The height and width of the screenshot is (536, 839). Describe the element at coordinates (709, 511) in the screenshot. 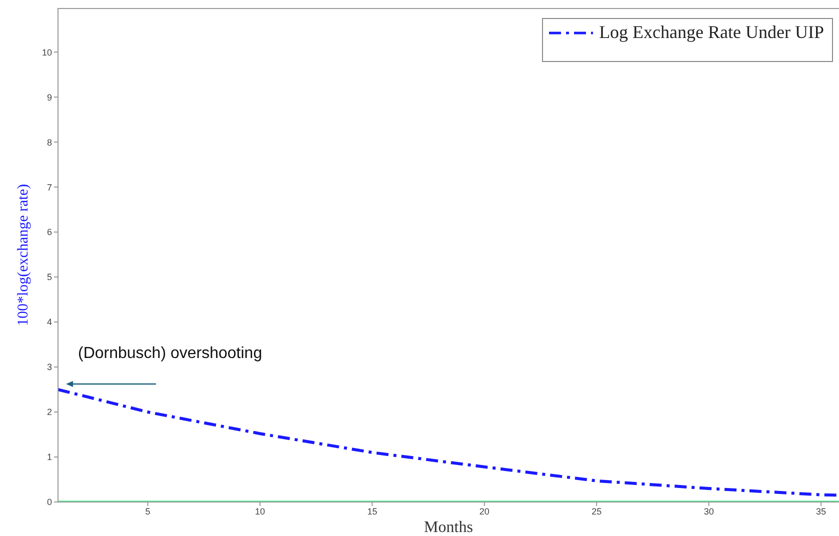

I see `x-tick-label: 30` at that location.